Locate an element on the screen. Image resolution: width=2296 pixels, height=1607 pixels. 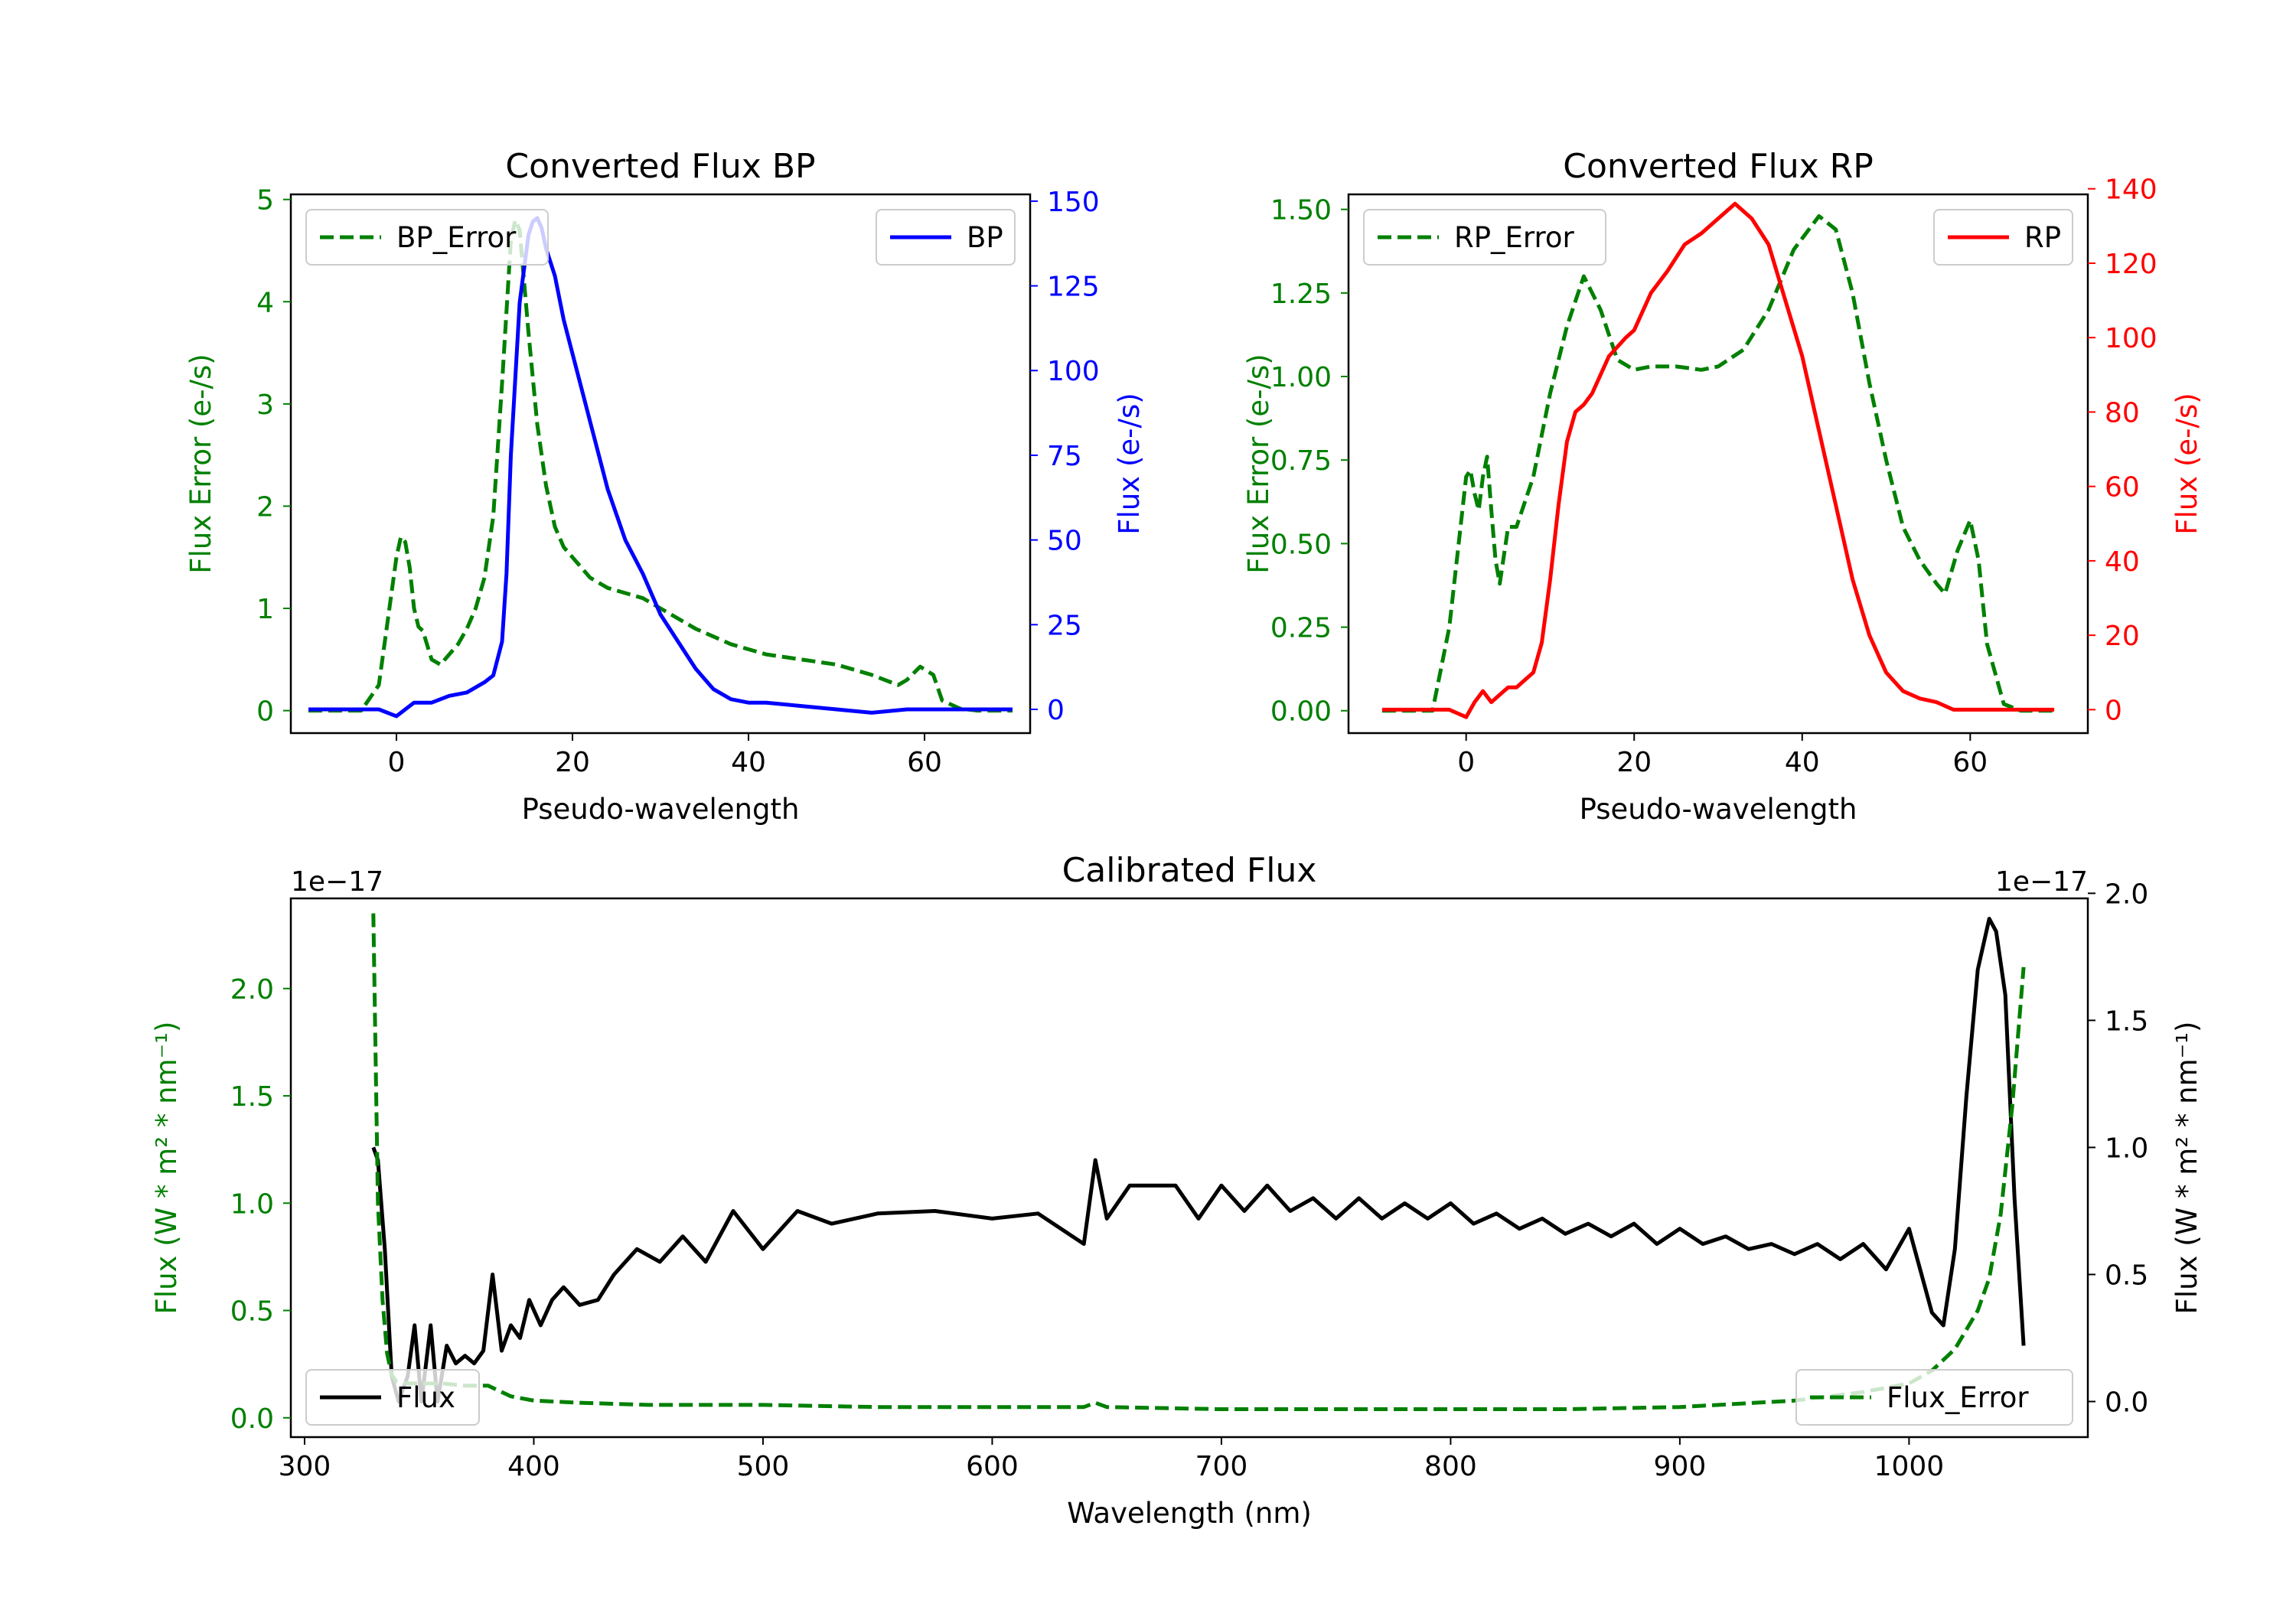
legend-right-box is located at coordinates (1934, 1397).